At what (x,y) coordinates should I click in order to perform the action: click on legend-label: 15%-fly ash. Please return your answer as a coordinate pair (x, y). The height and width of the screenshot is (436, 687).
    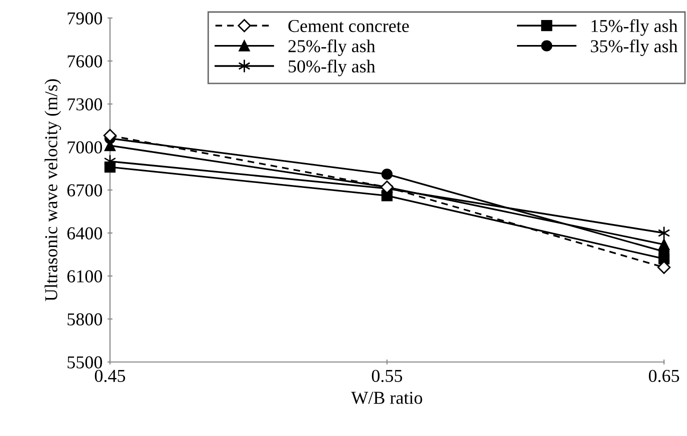
    Looking at the image, I should click on (635, 27).